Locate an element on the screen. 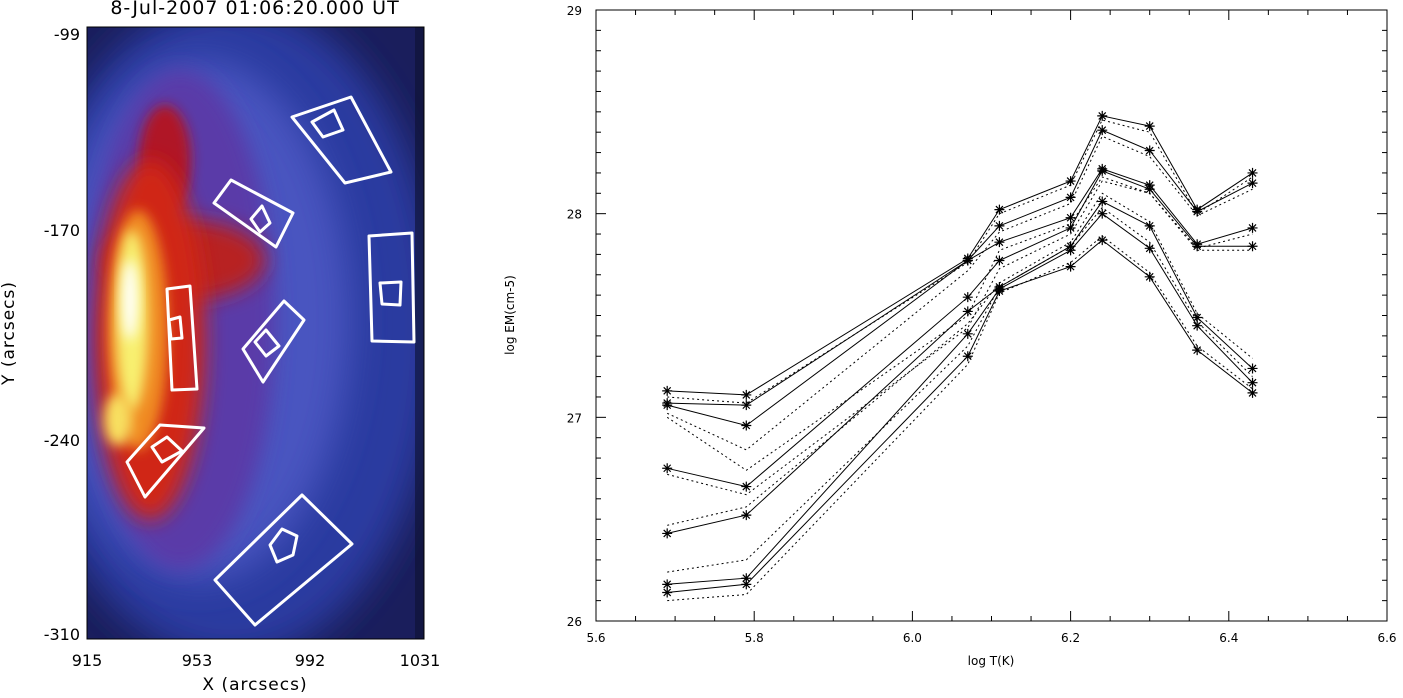  image-y-axis-label: Y (arcsecs) is located at coordinates (9, 333).